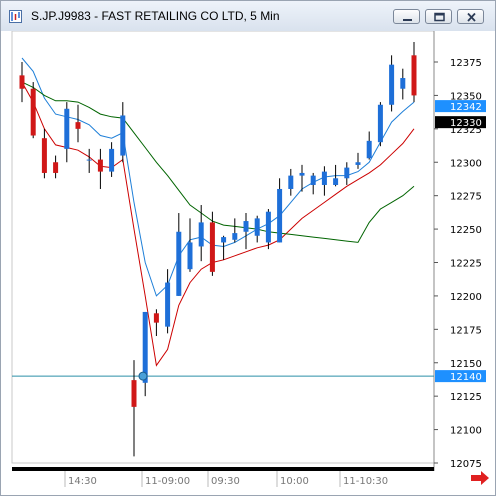 The width and height of the screenshot is (496, 496). I want to click on minimize-icon, so click(407, 20).